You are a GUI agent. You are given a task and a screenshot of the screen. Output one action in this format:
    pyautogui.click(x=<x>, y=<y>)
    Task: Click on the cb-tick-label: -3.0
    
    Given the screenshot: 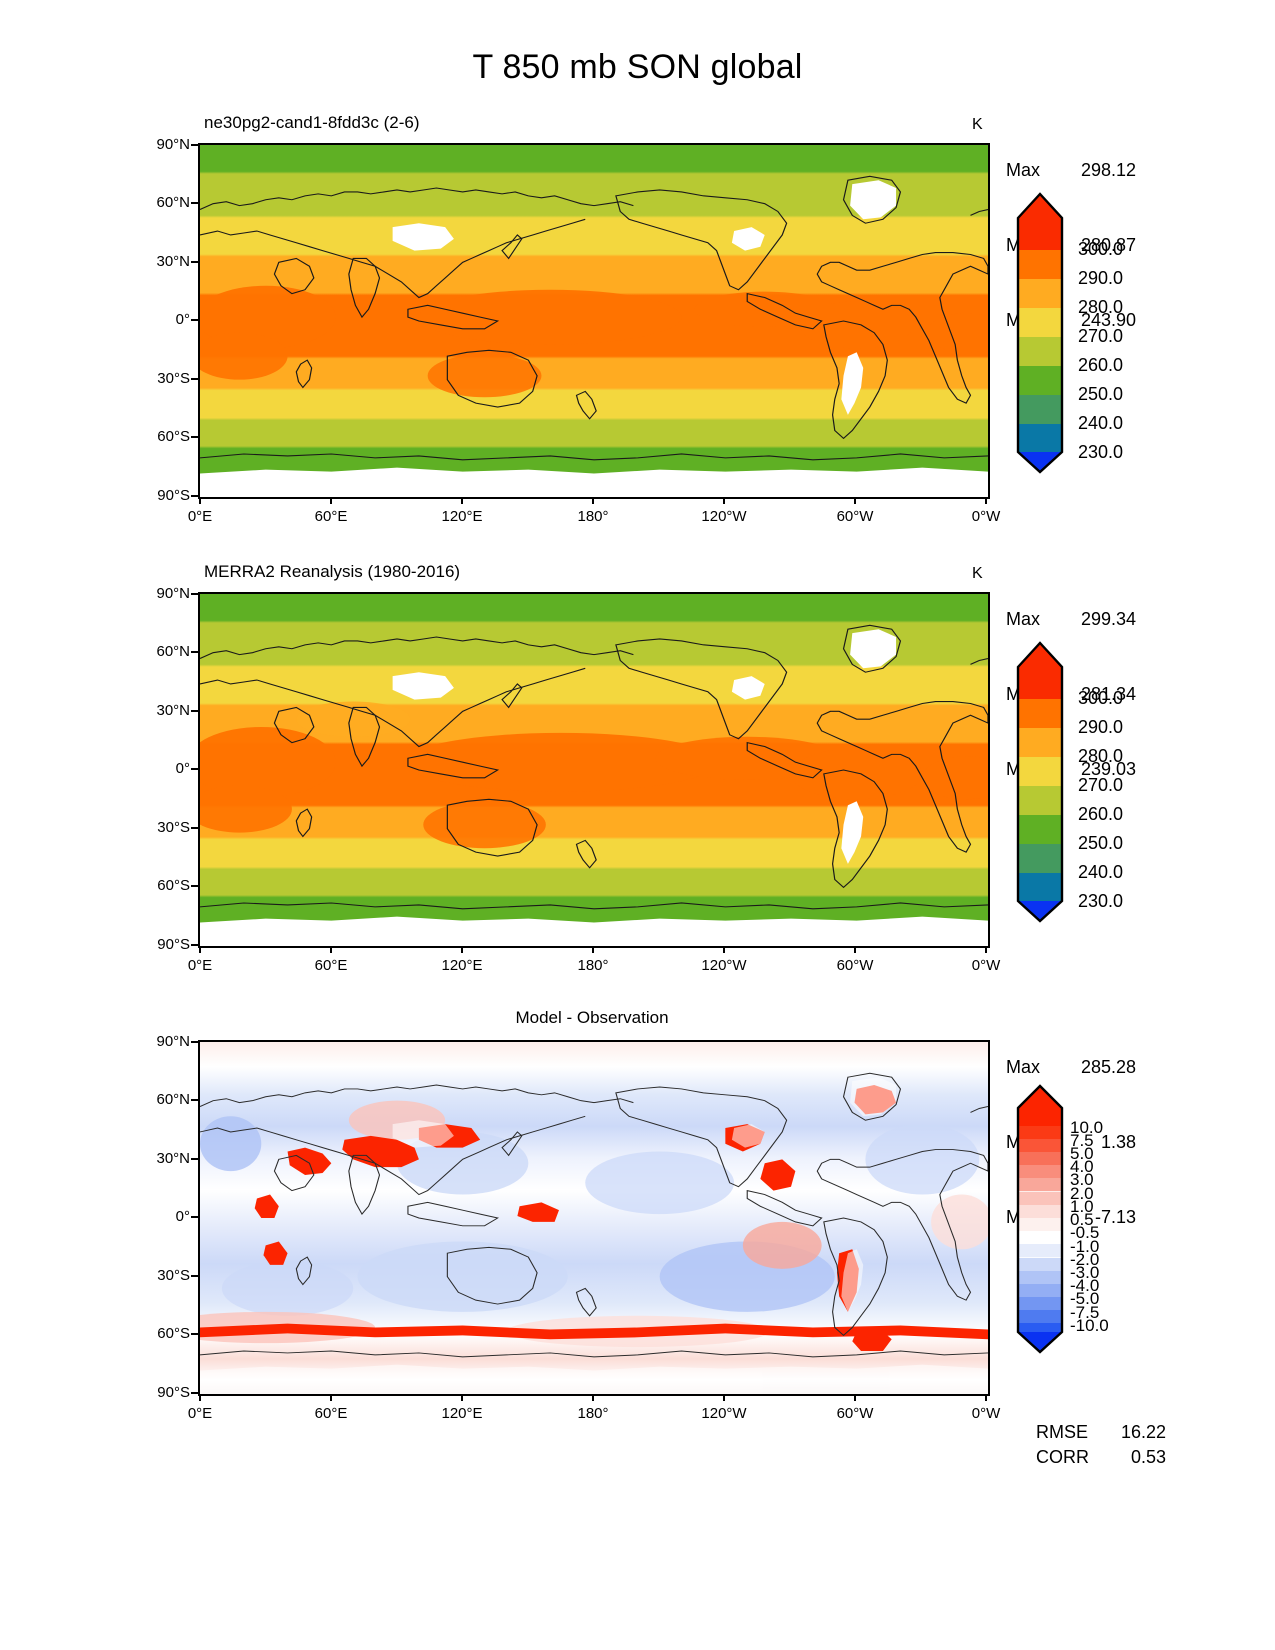 What is the action you would take?
    pyautogui.click(x=1085, y=1272)
    